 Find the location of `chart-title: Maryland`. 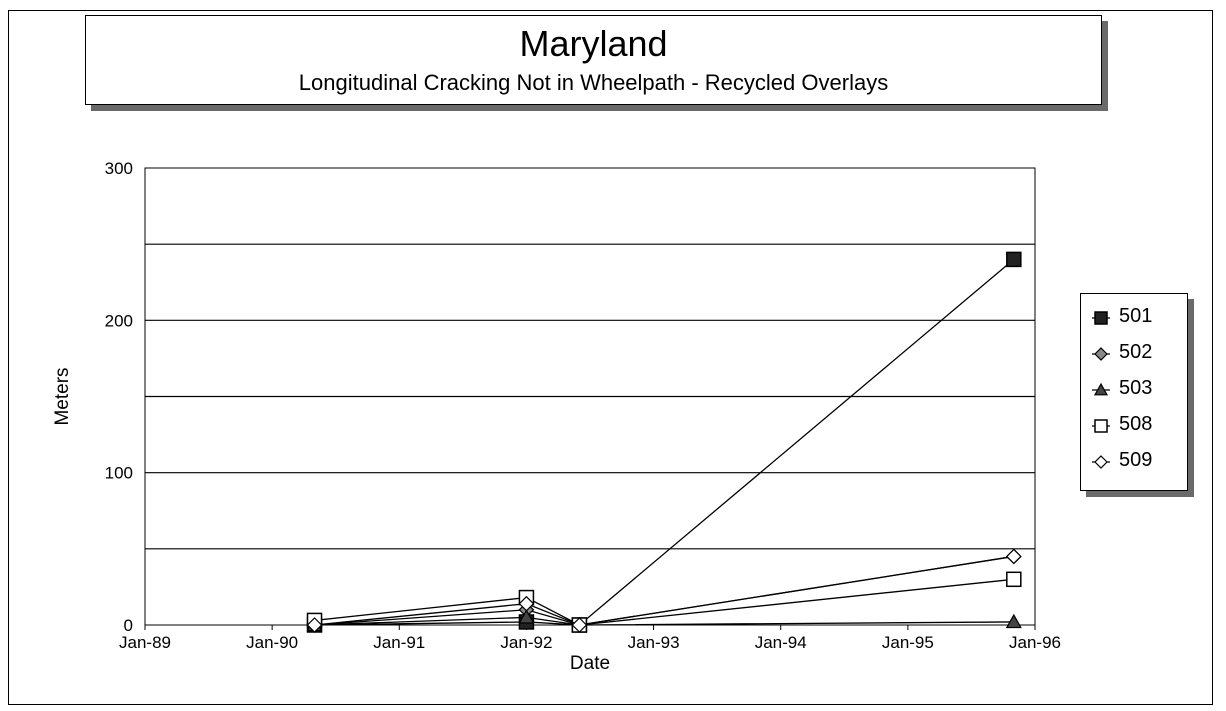

chart-title: Maryland is located at coordinates (593, 43).